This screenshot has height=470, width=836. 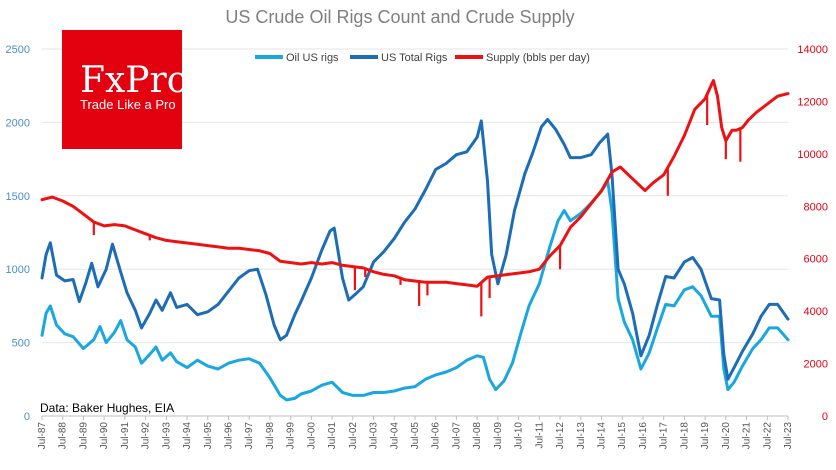 I want to click on x-tick-label: Jul-87, so click(x=42, y=436).